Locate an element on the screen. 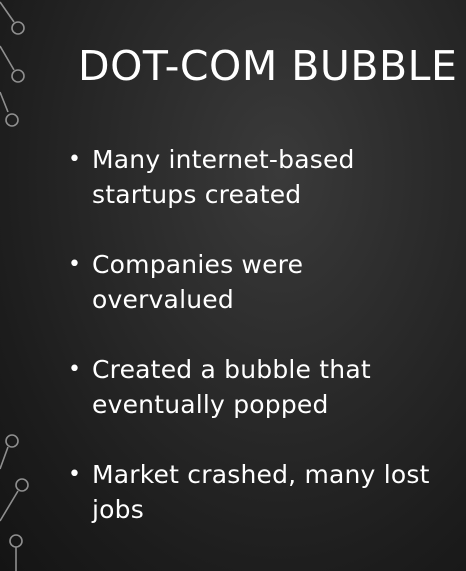  slide-title: DOT-COM BUBBLE is located at coordinates (268, 66).